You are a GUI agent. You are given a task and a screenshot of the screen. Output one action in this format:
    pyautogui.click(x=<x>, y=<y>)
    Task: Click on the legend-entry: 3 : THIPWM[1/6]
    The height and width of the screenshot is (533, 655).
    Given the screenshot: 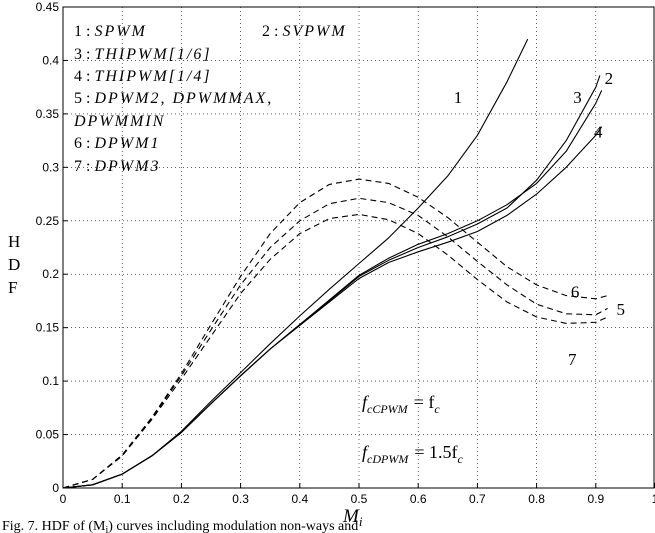 What is the action you would take?
    pyautogui.click(x=143, y=54)
    